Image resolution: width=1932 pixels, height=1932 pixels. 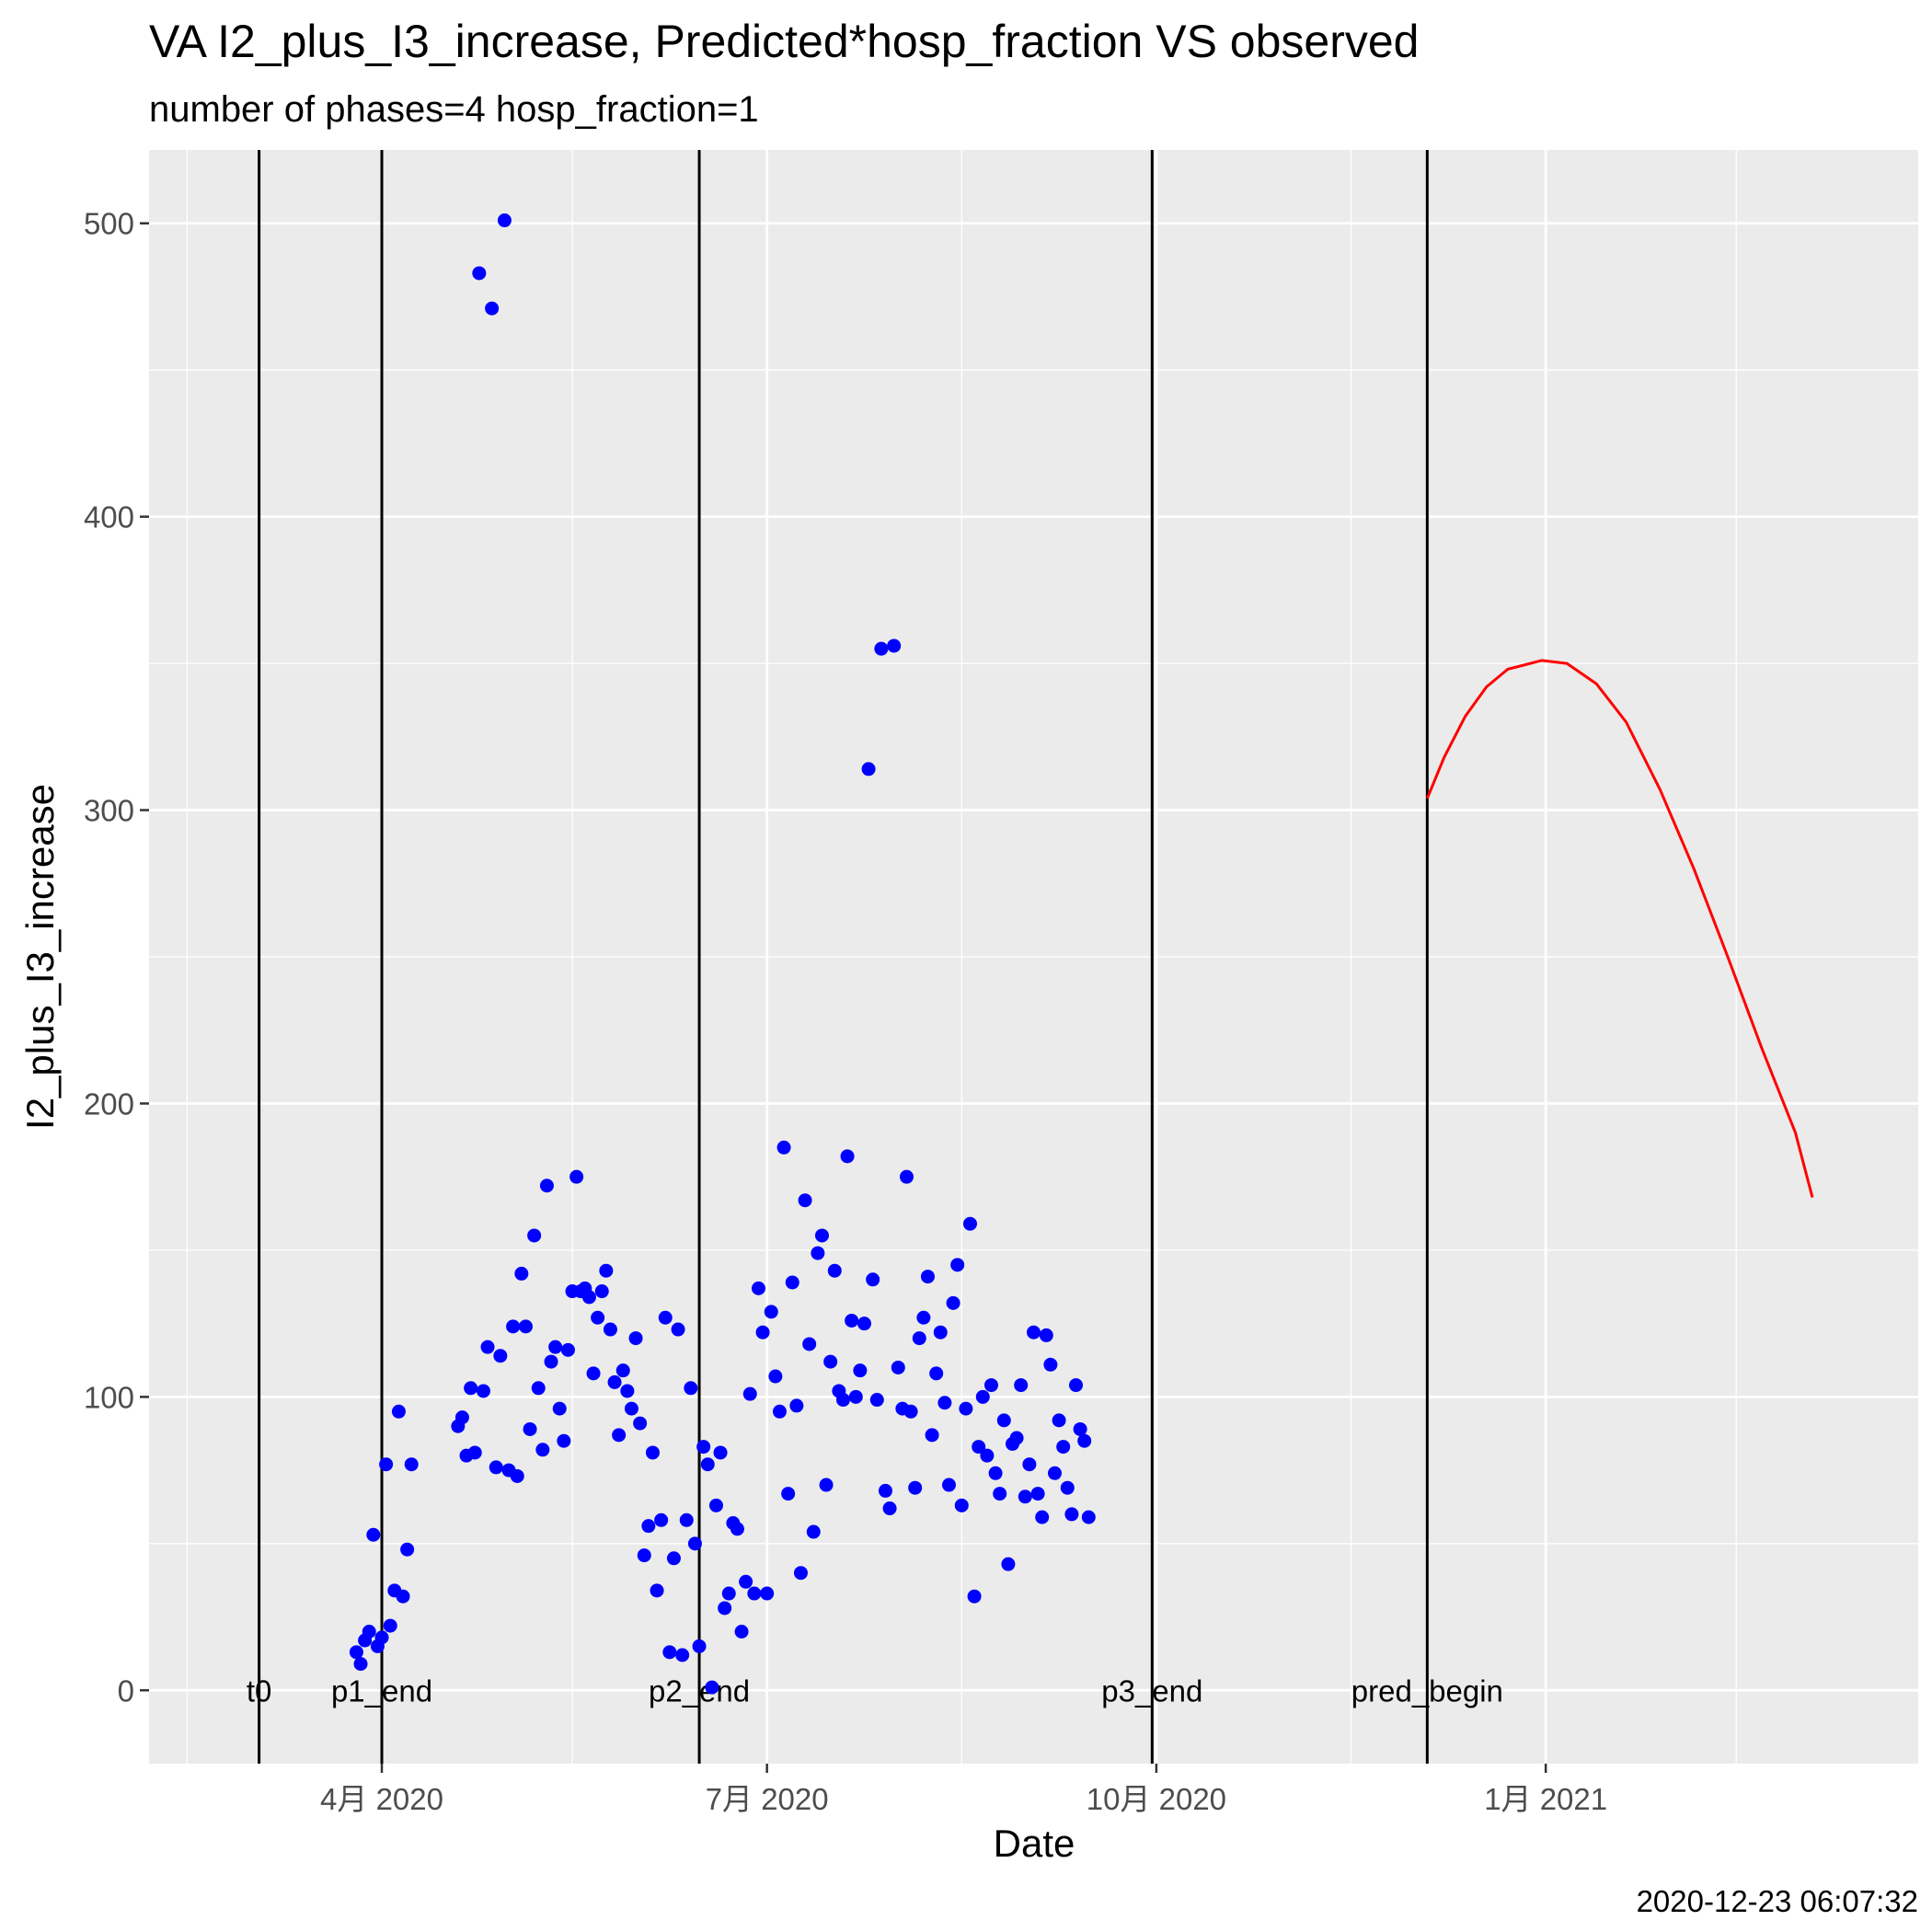 What do you see at coordinates (1151, 1690) in the screenshot?
I see `phase-line-label: p3_end` at bounding box center [1151, 1690].